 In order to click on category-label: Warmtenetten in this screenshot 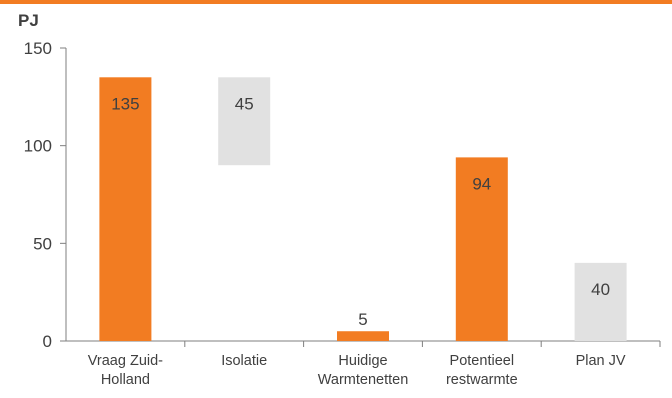, I will do `click(363, 380)`.